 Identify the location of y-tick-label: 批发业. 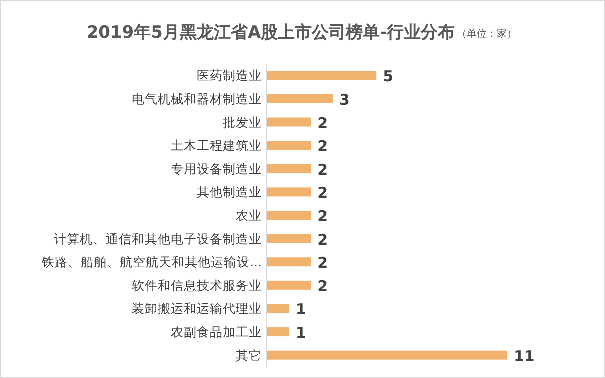
(242, 122).